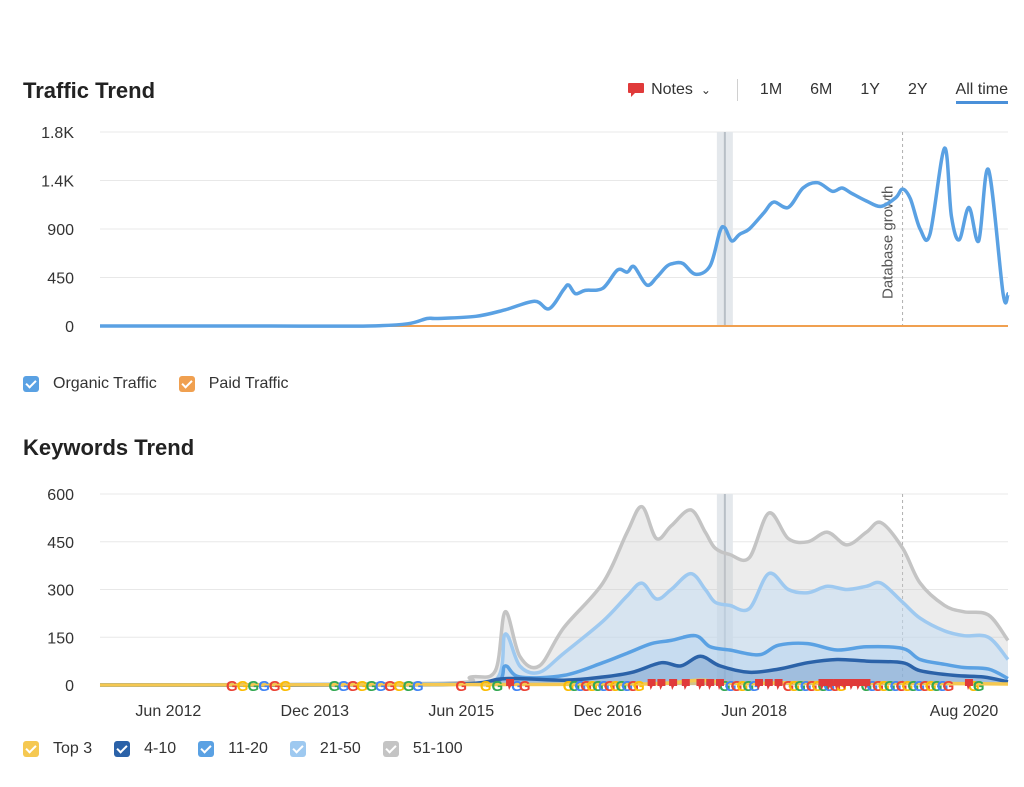 This screenshot has width=1024, height=787. Describe the element at coordinates (89, 90) in the screenshot. I see `traffic-trend-title: Traffic Trend` at that location.